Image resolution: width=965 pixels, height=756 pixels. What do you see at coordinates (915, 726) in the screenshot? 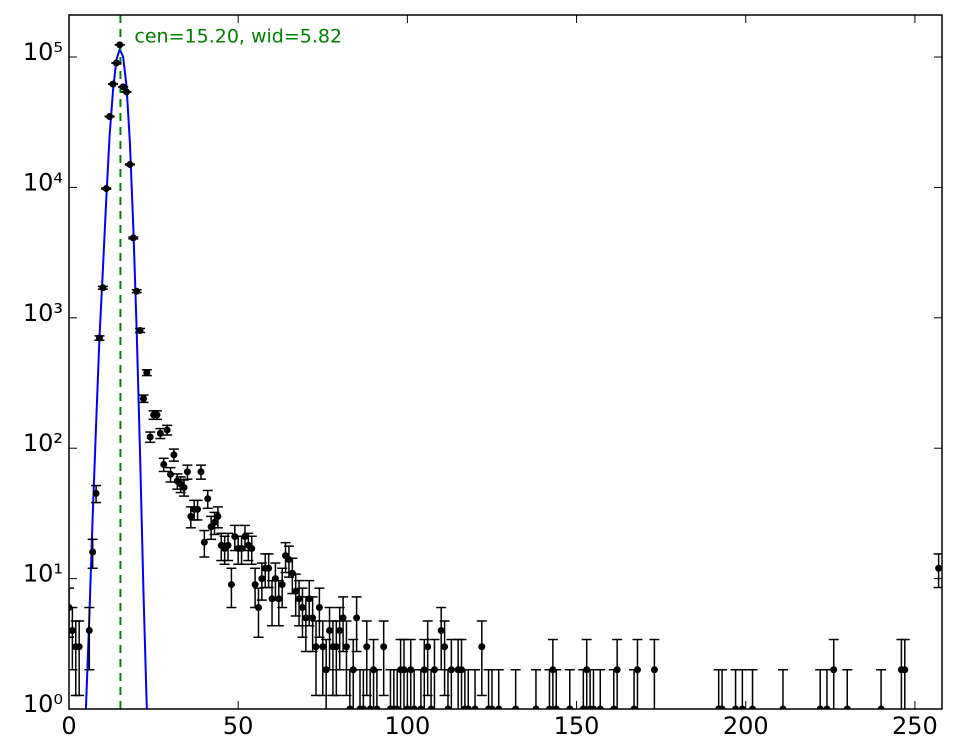
I see `x-tick-label: 250` at bounding box center [915, 726].